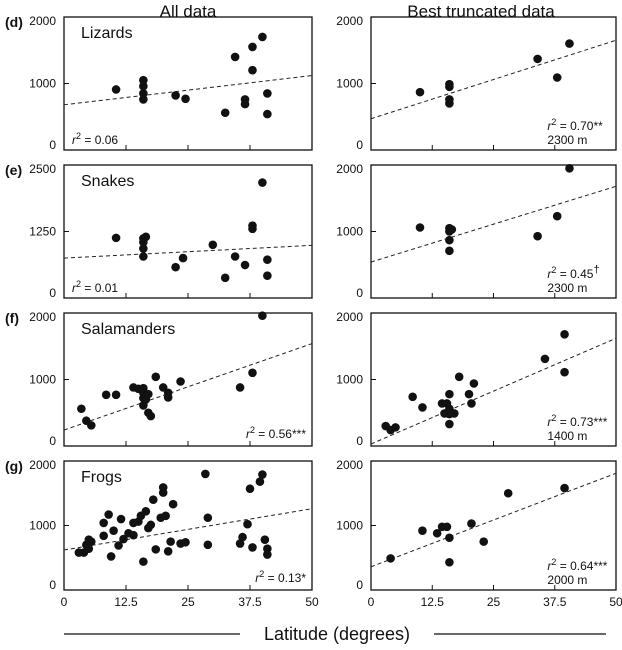 Image resolution: width=622 pixels, height=650 pixels. Describe the element at coordinates (13, 170) in the screenshot. I see `row-label-snakes: (e)` at that location.